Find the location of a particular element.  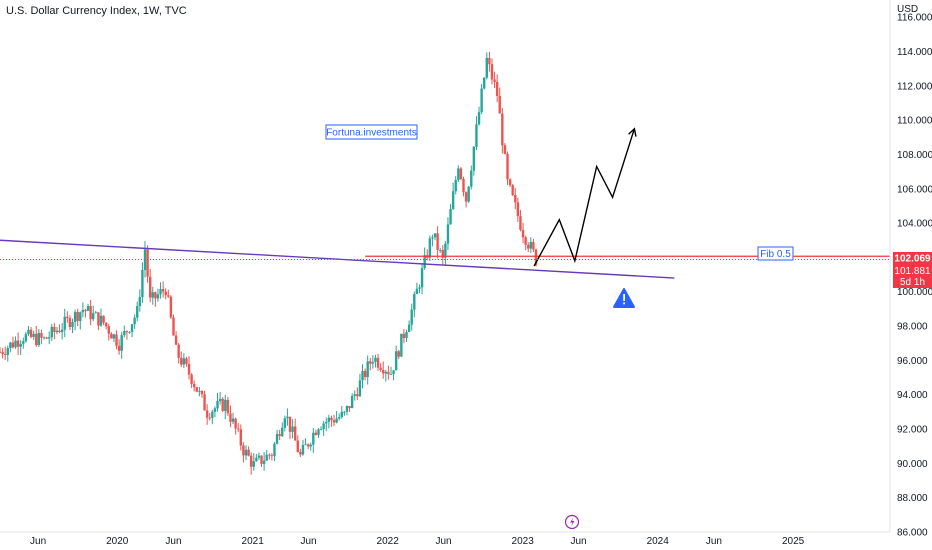

lightning-event-icon is located at coordinates (572, 522).